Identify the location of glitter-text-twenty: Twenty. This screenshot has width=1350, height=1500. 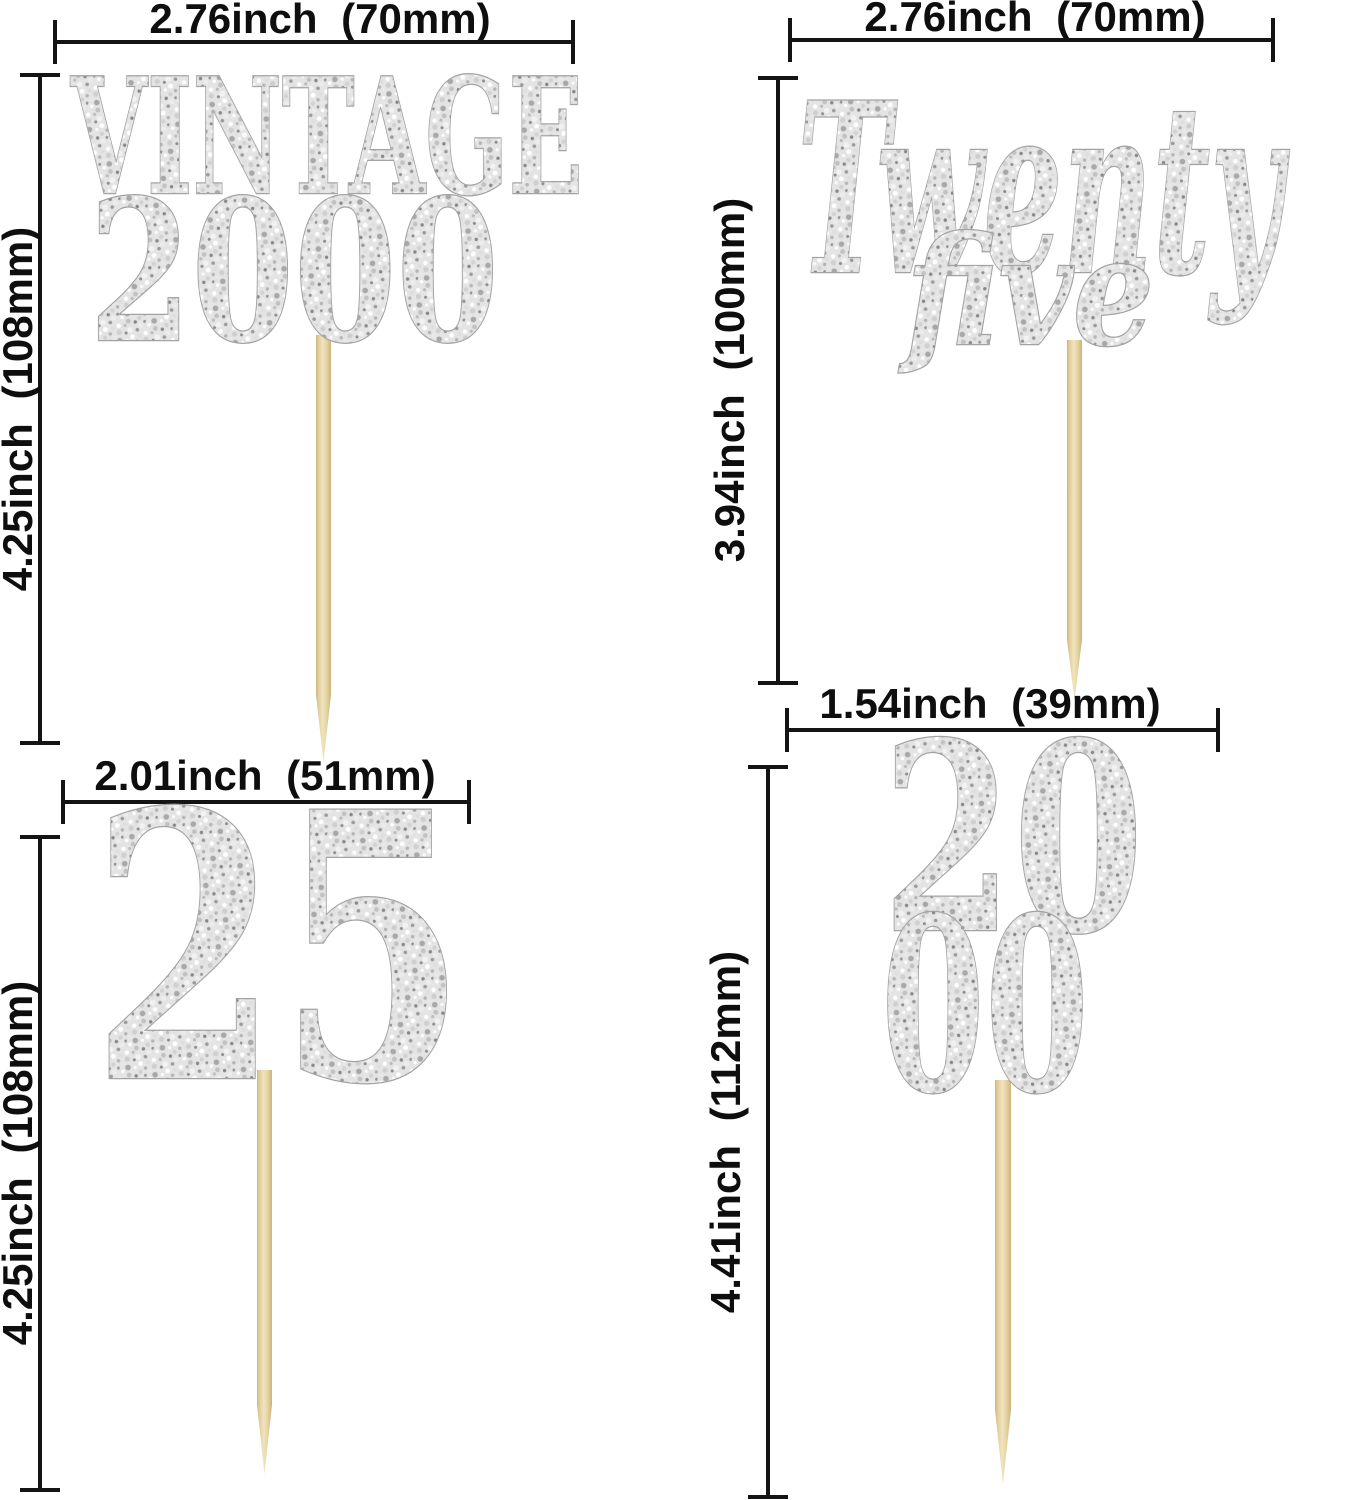
(1044, 190).